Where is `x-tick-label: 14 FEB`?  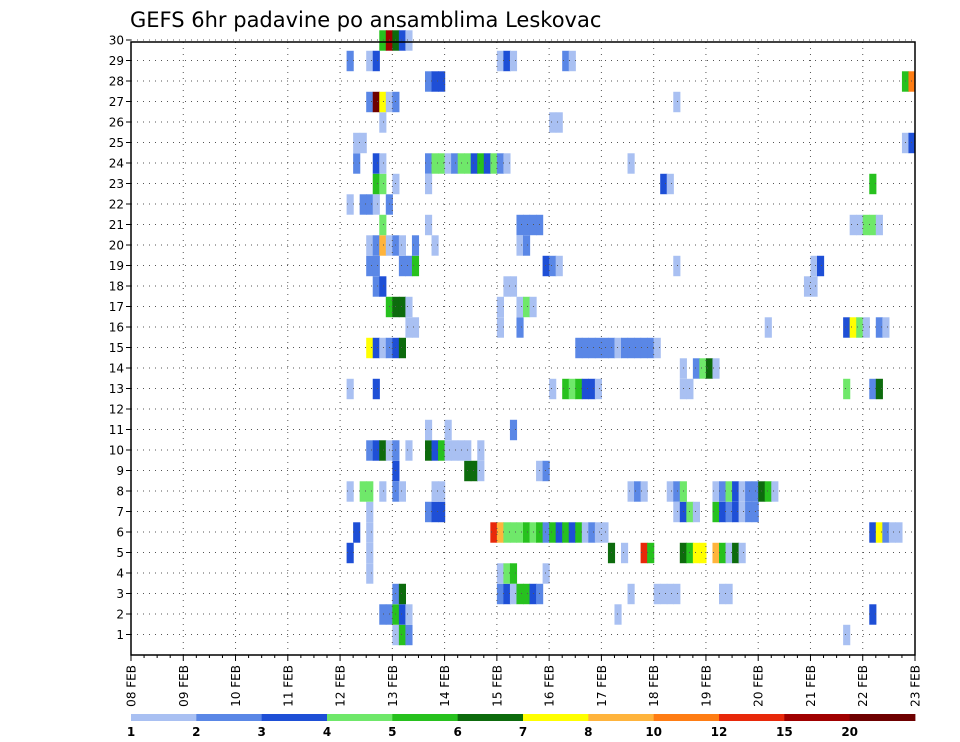 x-tick-label: 14 FEB is located at coordinates (445, 686).